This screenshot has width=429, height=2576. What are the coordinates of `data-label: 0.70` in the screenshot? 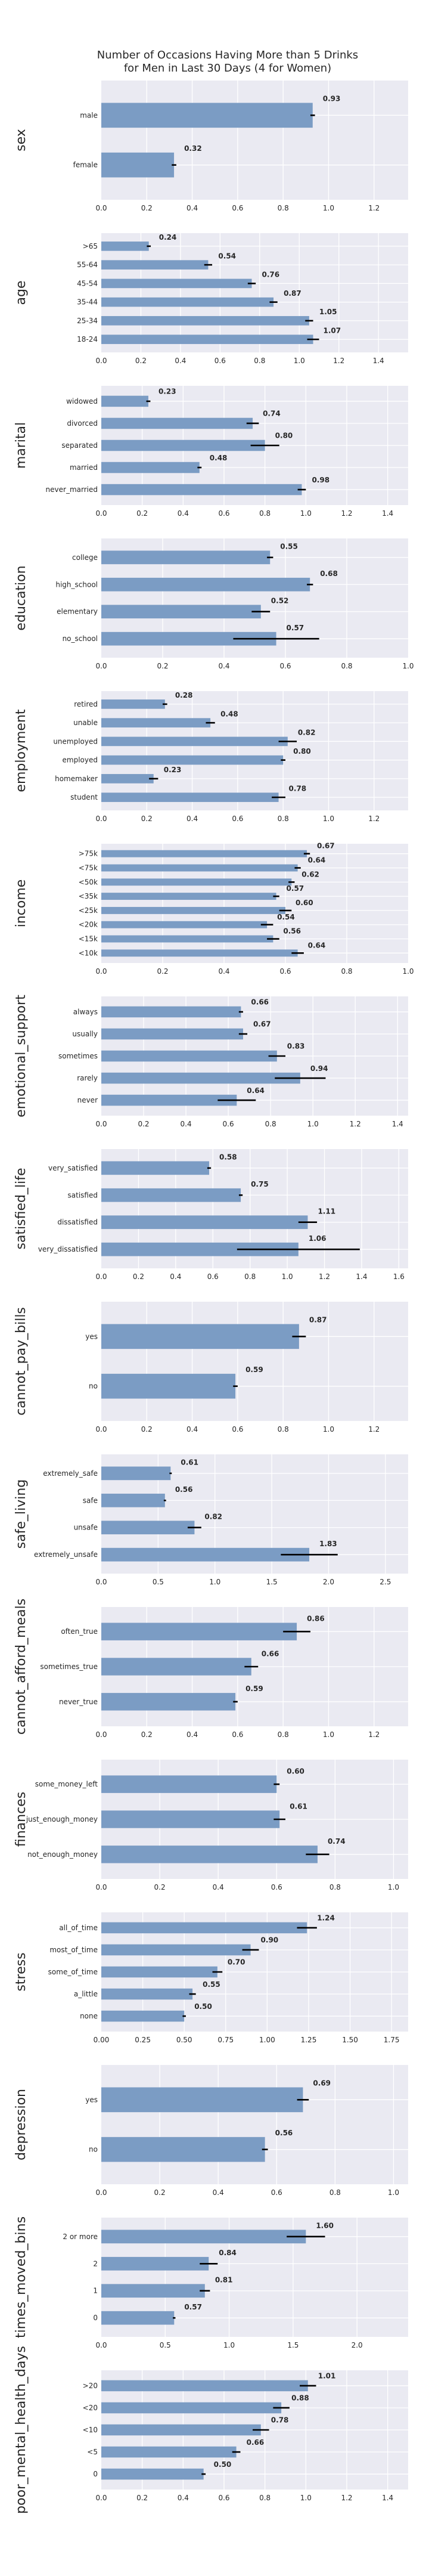 It's located at (236, 1962).